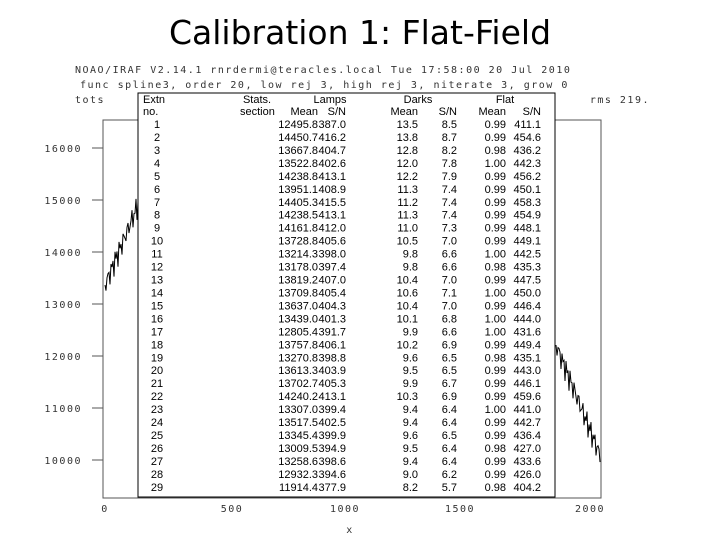 The image size is (720, 540). Describe the element at coordinates (298, 371) in the screenshot. I see `table-cell: 13613.3` at that location.